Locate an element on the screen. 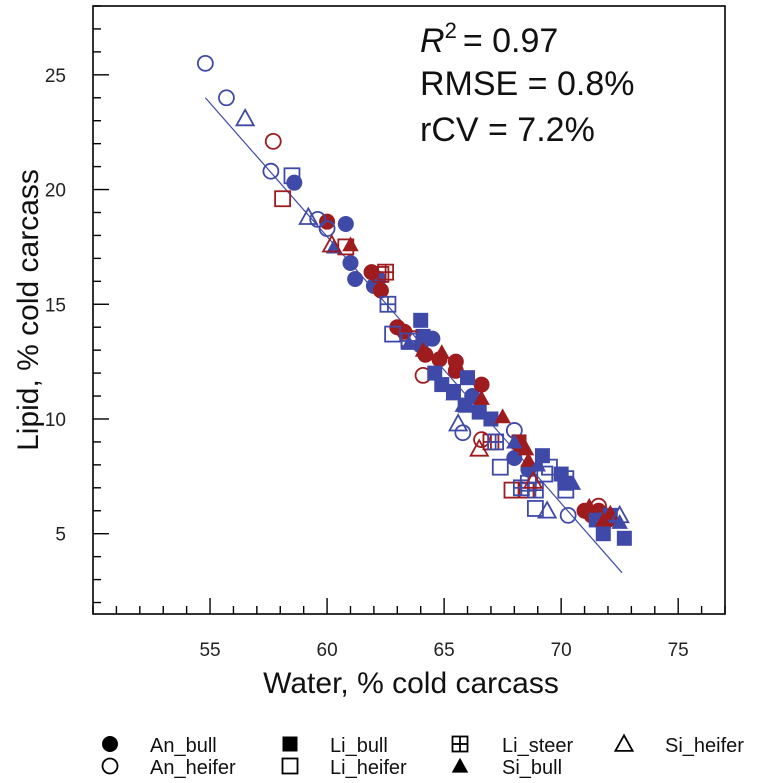  legend-label: Si_bull is located at coordinates (532, 768).